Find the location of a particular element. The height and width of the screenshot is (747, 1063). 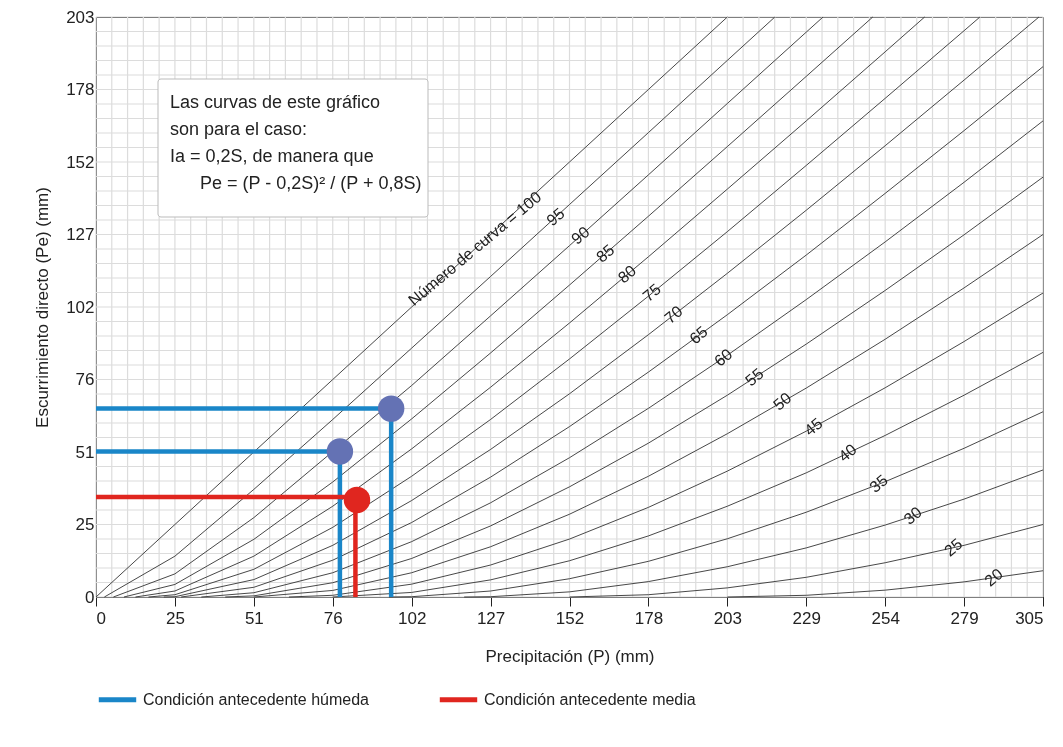

x-tick-label: 127 is located at coordinates (491, 618).